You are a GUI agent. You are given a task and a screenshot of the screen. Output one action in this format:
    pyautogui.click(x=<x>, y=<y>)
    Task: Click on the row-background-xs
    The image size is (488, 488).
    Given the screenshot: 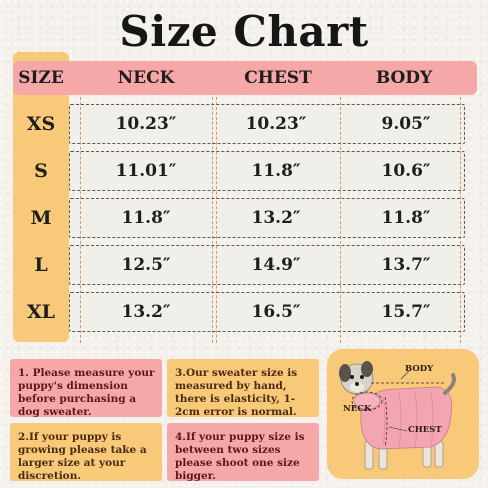 What is the action you would take?
    pyautogui.click(x=267, y=124)
    